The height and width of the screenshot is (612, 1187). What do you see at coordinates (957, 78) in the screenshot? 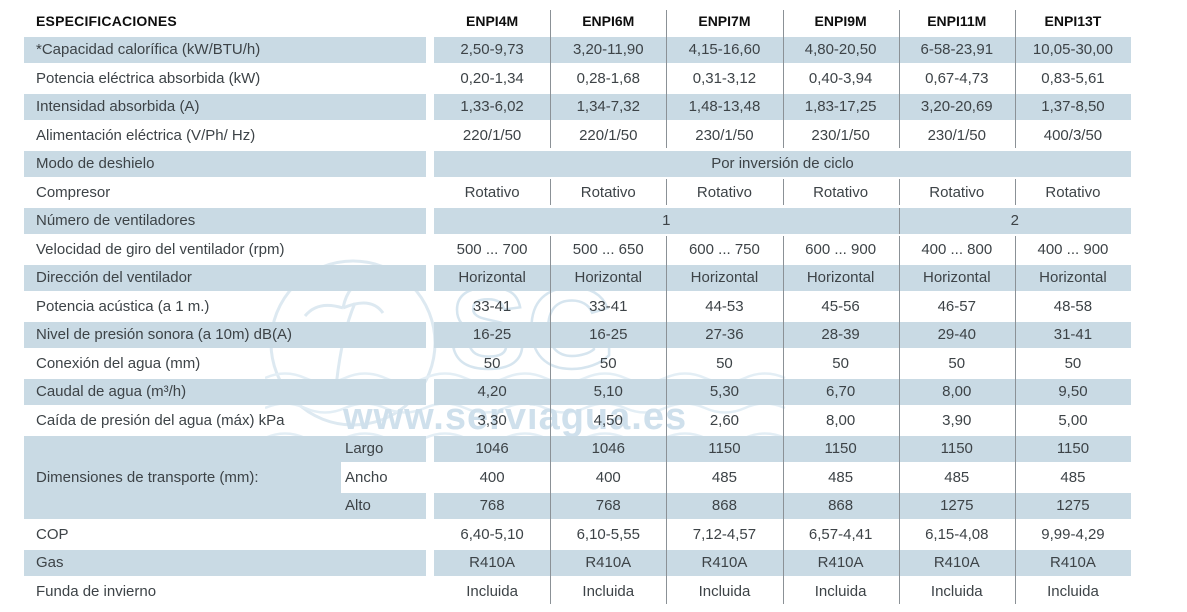
I see `value-cell: 0,67-4,73` at bounding box center [957, 78].